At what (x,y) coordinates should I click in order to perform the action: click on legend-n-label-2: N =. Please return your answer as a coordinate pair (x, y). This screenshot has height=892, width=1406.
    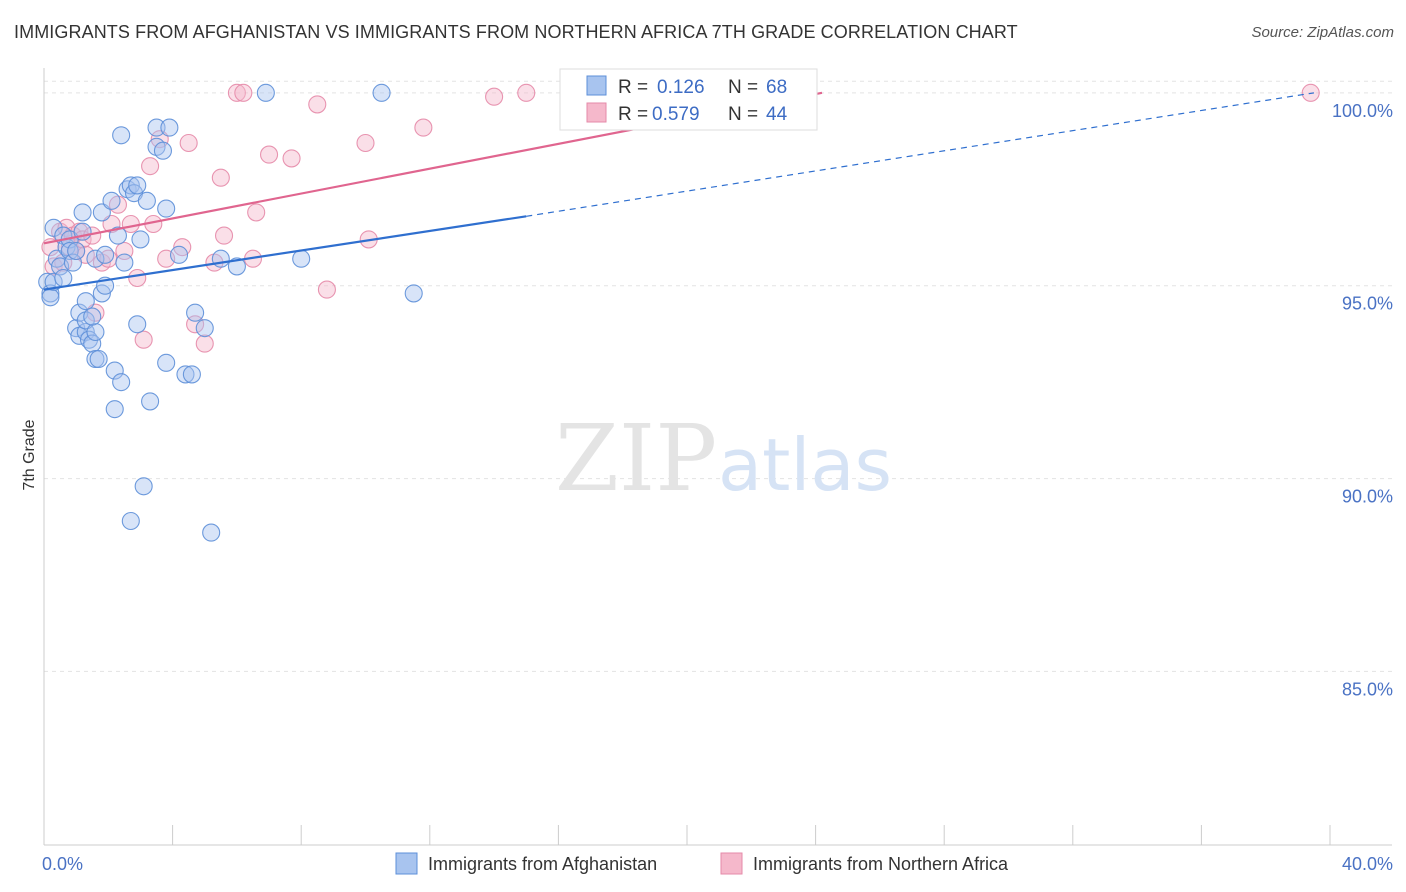
    Looking at the image, I should click on (743, 114).